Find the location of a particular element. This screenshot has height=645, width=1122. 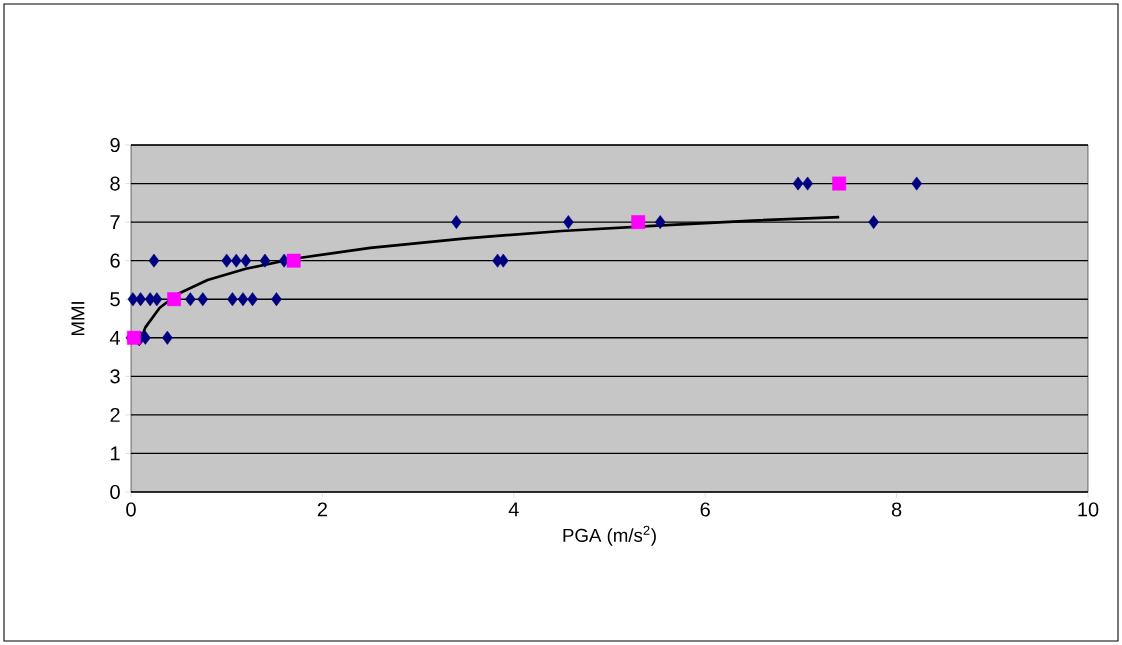

y-tick-label: 3 is located at coordinates (115, 376).